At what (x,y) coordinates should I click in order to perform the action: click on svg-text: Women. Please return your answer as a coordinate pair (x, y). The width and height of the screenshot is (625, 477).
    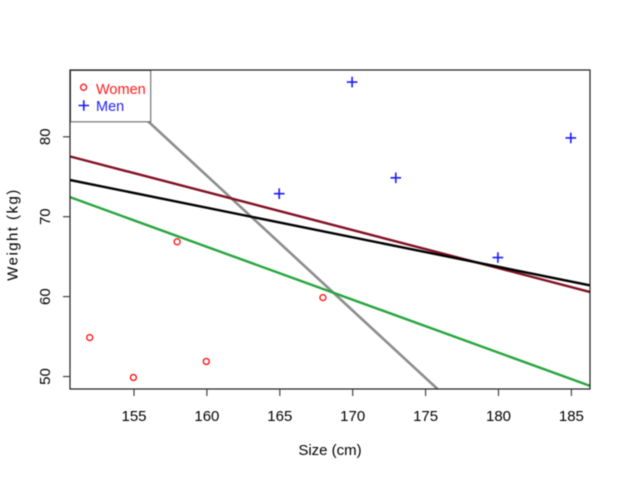
    Looking at the image, I should click on (121, 90).